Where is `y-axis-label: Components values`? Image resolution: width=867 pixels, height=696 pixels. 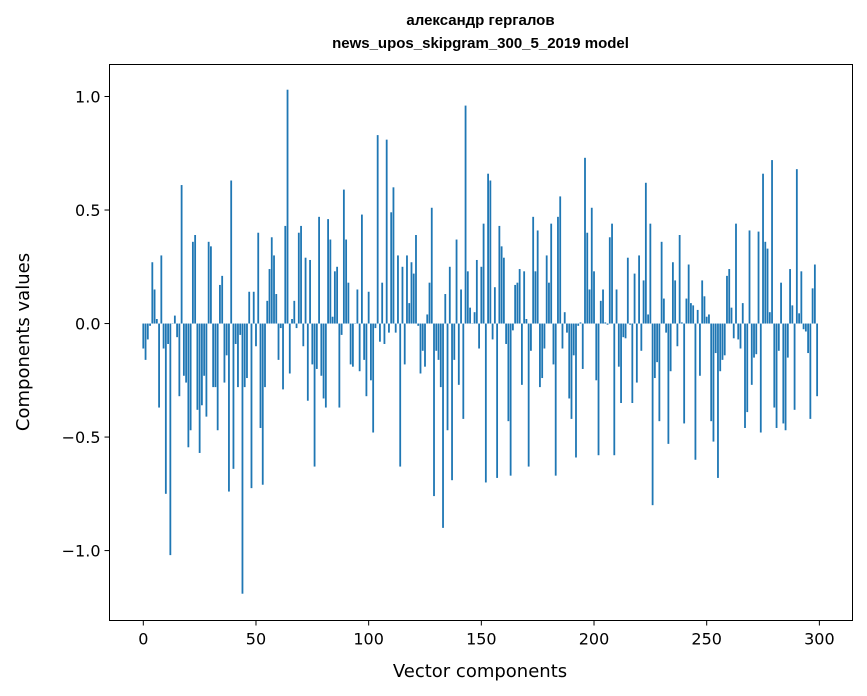 y-axis-label: Components values is located at coordinates (23, 342).